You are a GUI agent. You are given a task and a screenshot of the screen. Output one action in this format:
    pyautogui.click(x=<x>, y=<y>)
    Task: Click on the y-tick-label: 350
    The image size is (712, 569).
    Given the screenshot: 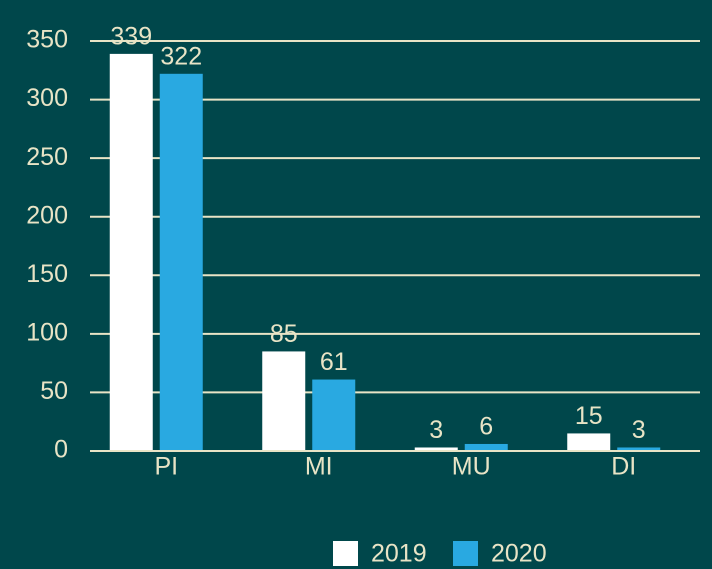 What is the action you would take?
    pyautogui.click(x=47, y=40)
    